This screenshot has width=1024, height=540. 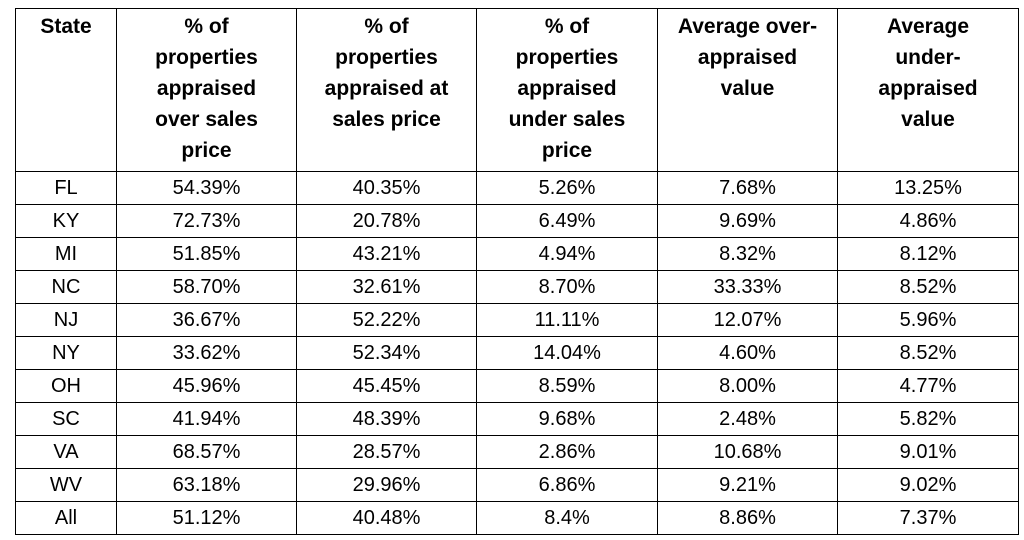 I want to click on table-row: NJ 36.67% 52.22% 11.11% 12.07% 5.96%, so click(x=517, y=320).